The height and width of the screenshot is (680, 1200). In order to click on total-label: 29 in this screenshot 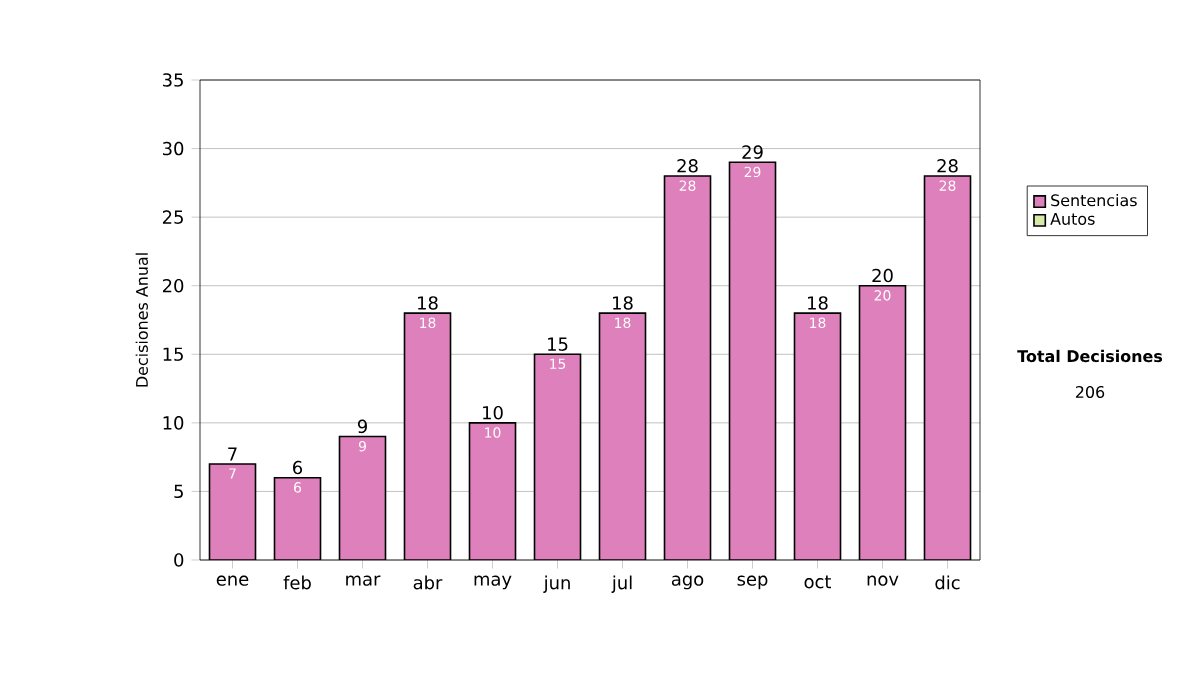, I will do `click(752, 152)`.